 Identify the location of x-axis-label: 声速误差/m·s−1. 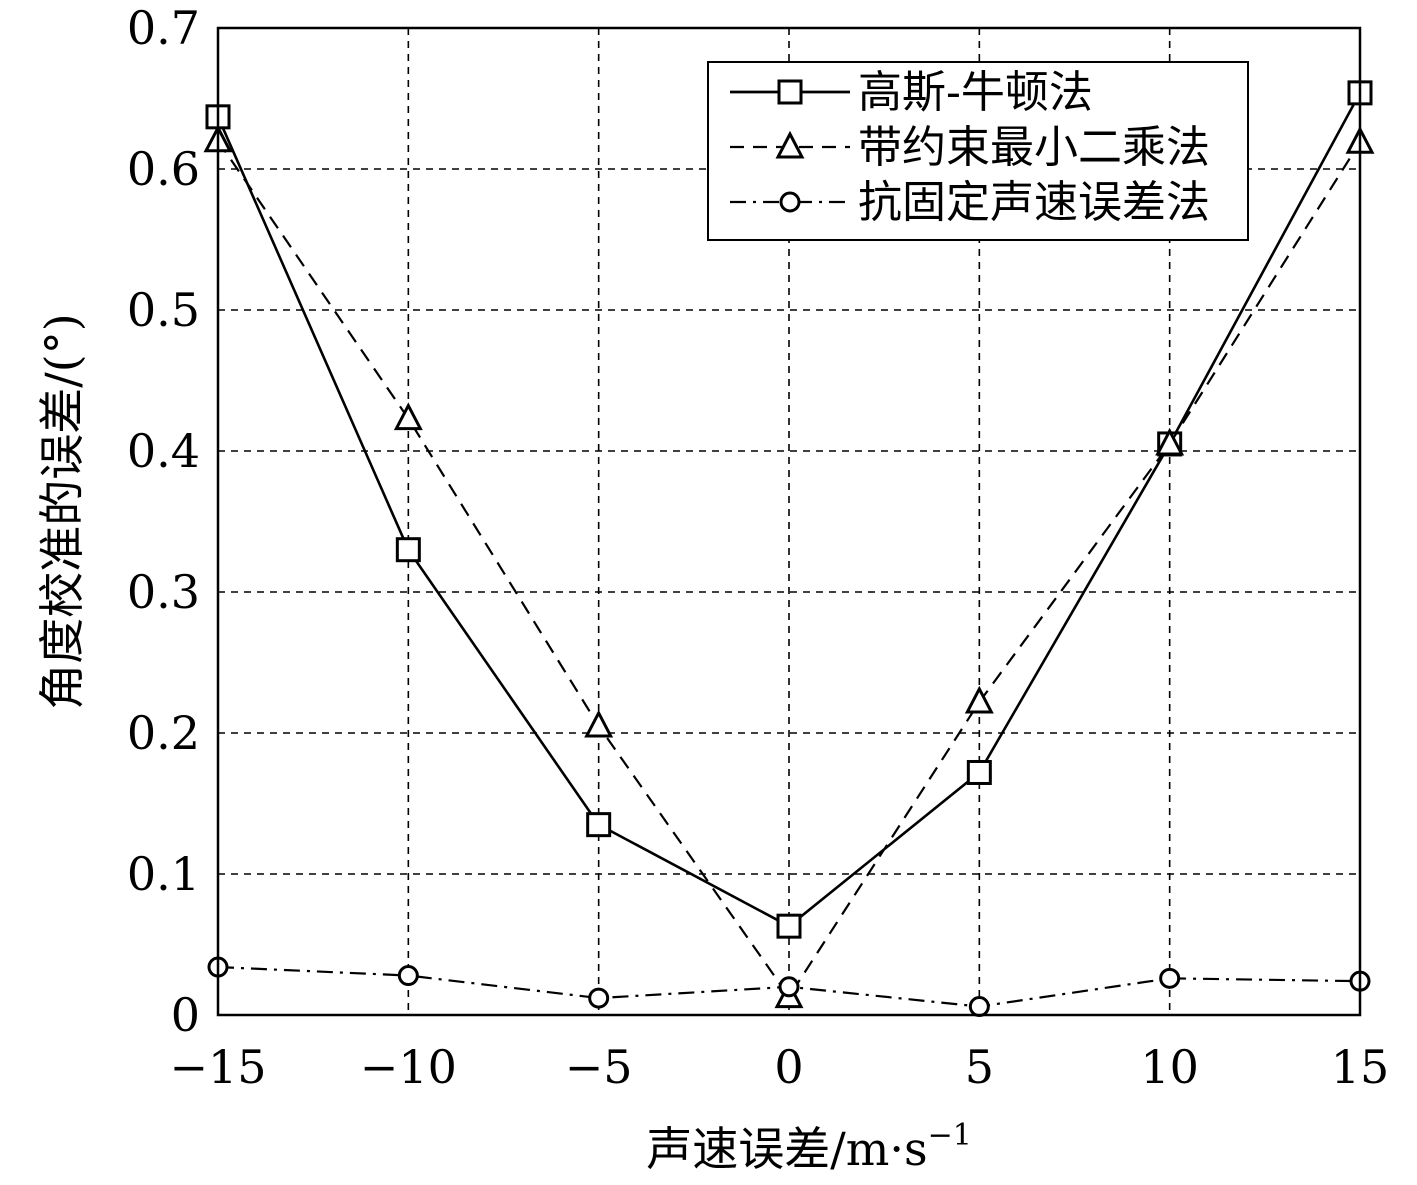
(809, 1147).